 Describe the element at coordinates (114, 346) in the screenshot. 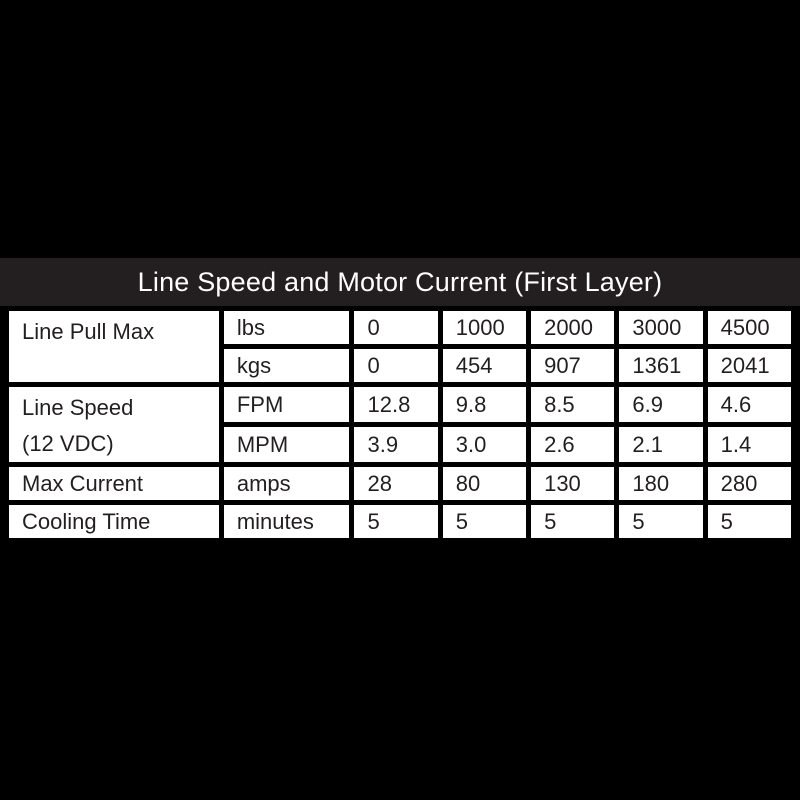

I see `row-label-line-pull-max: Line Pull Max` at that location.